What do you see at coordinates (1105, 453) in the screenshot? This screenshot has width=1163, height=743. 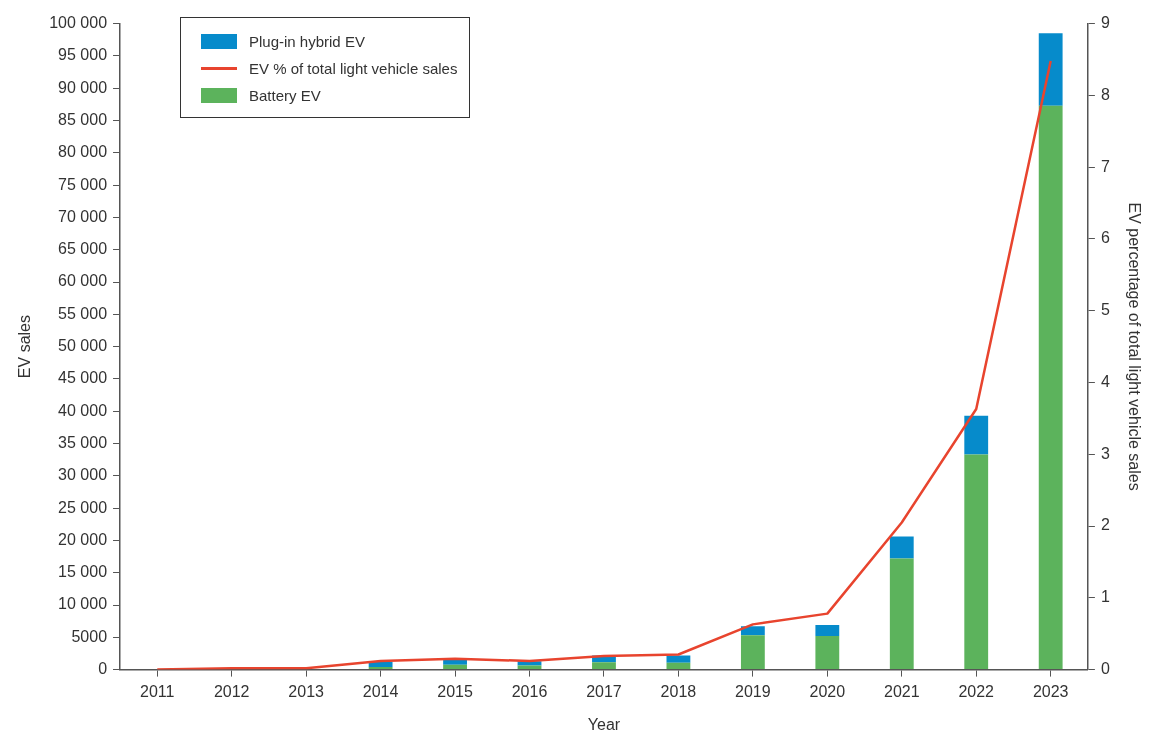 I see `y2-tick-label: 3` at bounding box center [1105, 453].